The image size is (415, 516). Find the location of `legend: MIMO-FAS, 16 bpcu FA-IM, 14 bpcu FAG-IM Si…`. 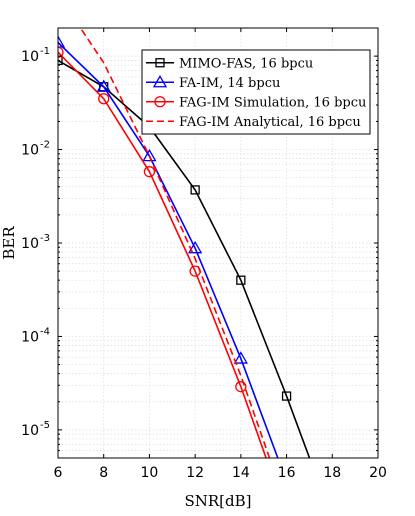

legend: MIMO-FAS, 16 bpcu FA-IM, 14 bpcu FAG-IM Si… is located at coordinates (256, 92).